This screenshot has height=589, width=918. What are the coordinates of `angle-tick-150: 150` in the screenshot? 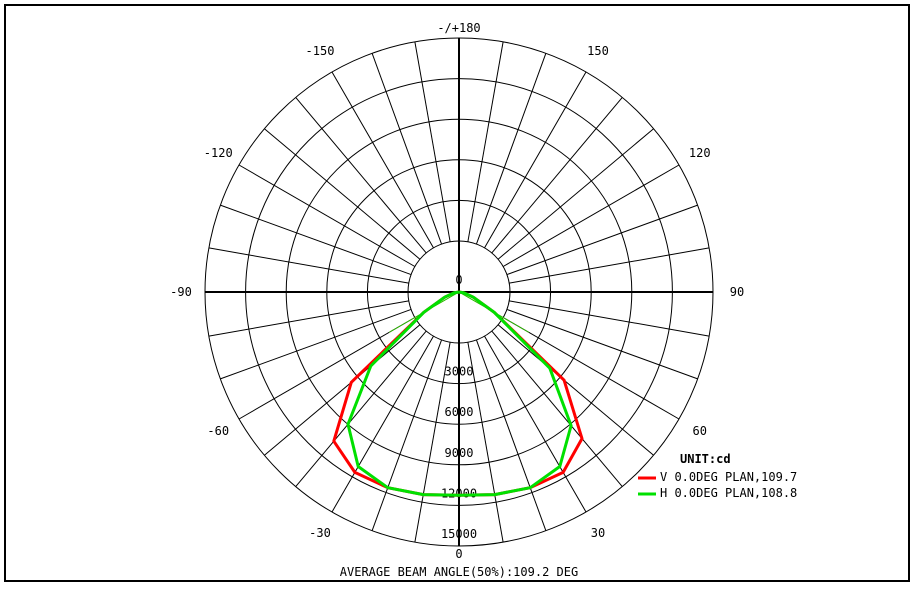 It's located at (598, 51).